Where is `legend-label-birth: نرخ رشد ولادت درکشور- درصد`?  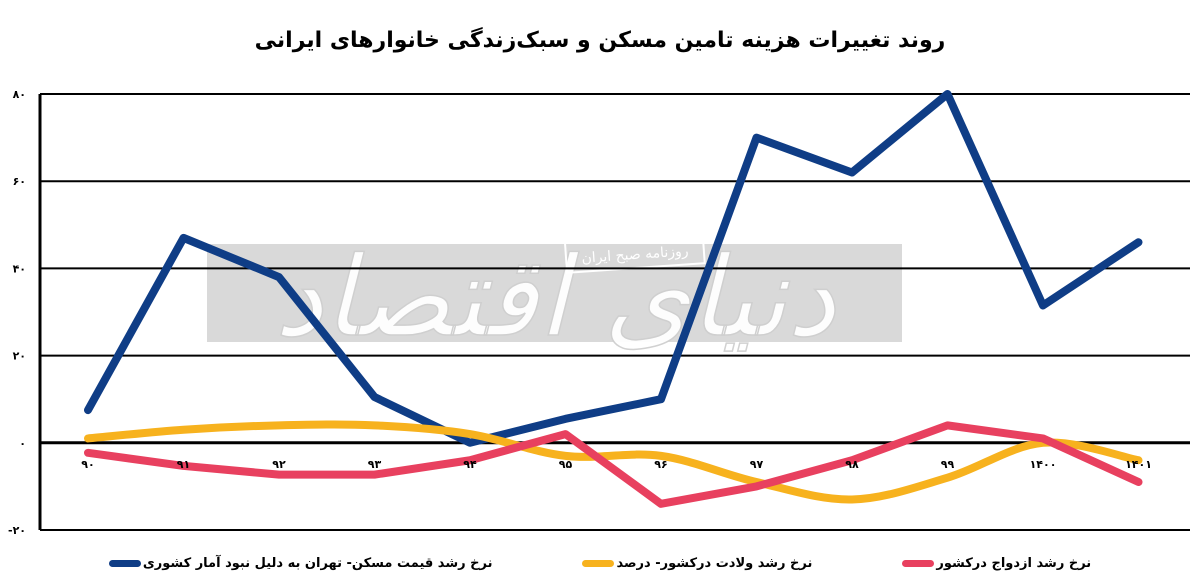 legend-label-birth: نرخ رشد ولادت درکشور- درصد is located at coordinates (714, 563).